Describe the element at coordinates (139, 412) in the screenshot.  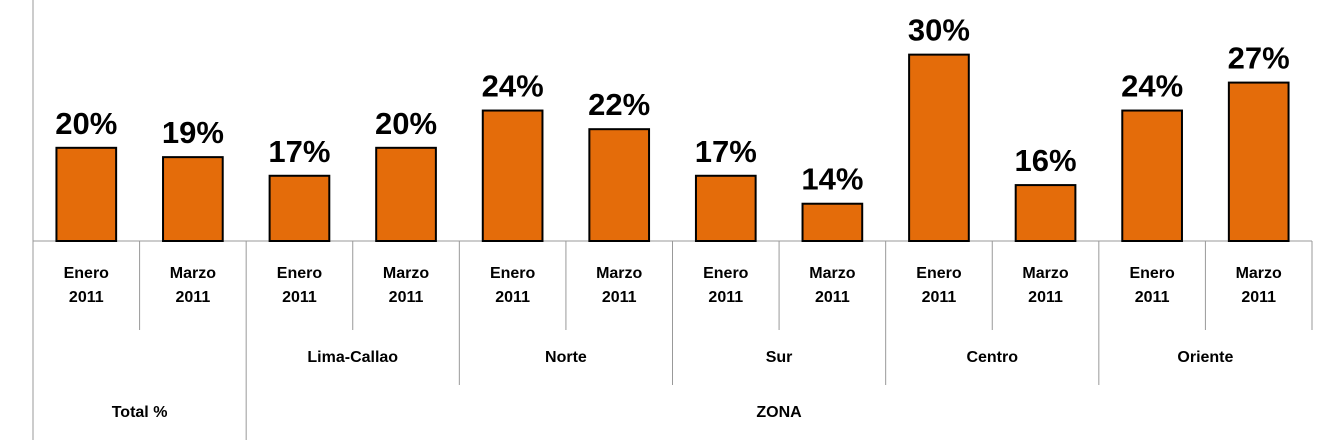
I see `group-label: Total %` at that location.